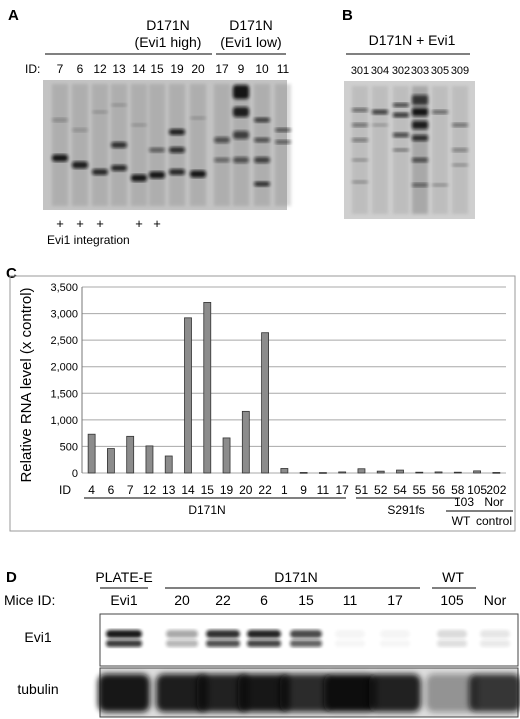 Image resolution: width=520 pixels, height=719 pixels. I want to click on panel-a-group2-title-line2: (Evi1 low), so click(250, 42).